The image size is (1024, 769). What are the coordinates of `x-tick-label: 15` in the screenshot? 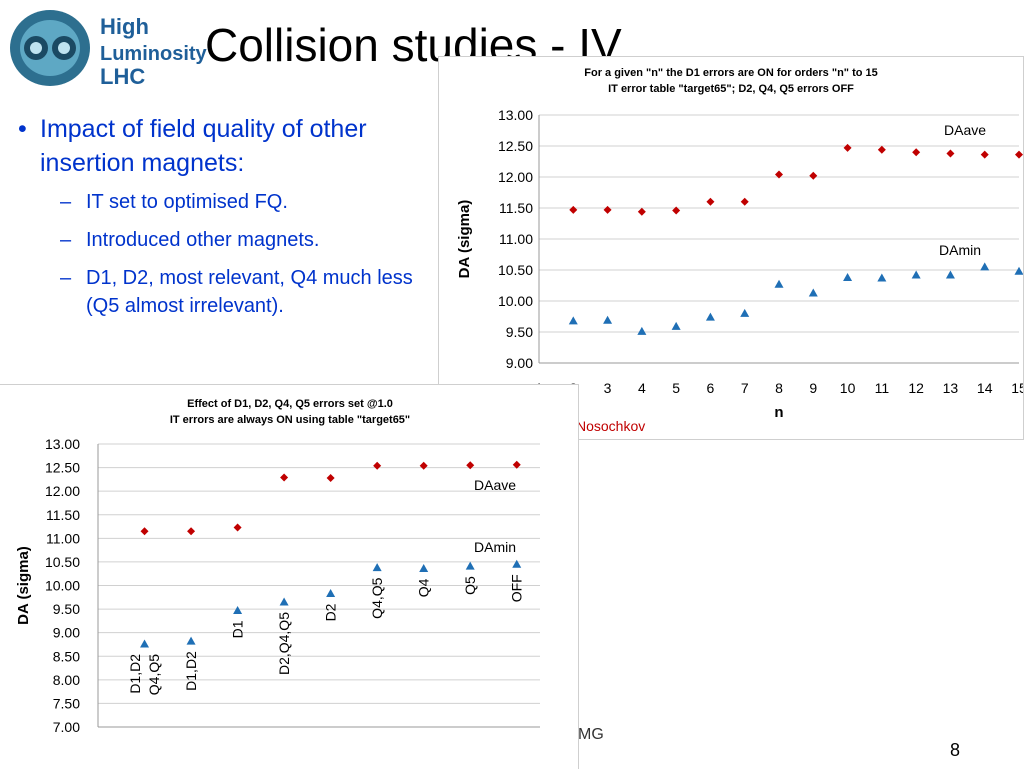 It's located at (1017, 388).